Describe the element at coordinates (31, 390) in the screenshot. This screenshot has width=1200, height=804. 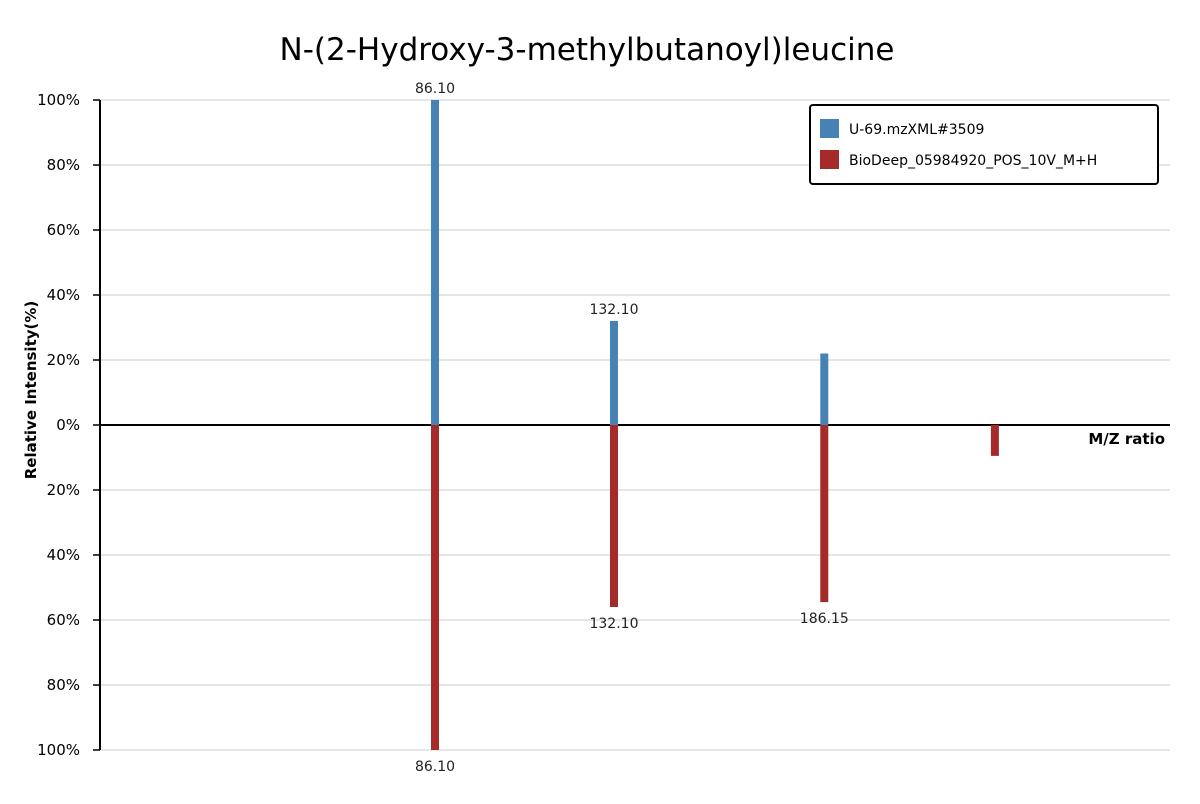
I see `y-axis-label: Relative Intensity(%)` at that location.